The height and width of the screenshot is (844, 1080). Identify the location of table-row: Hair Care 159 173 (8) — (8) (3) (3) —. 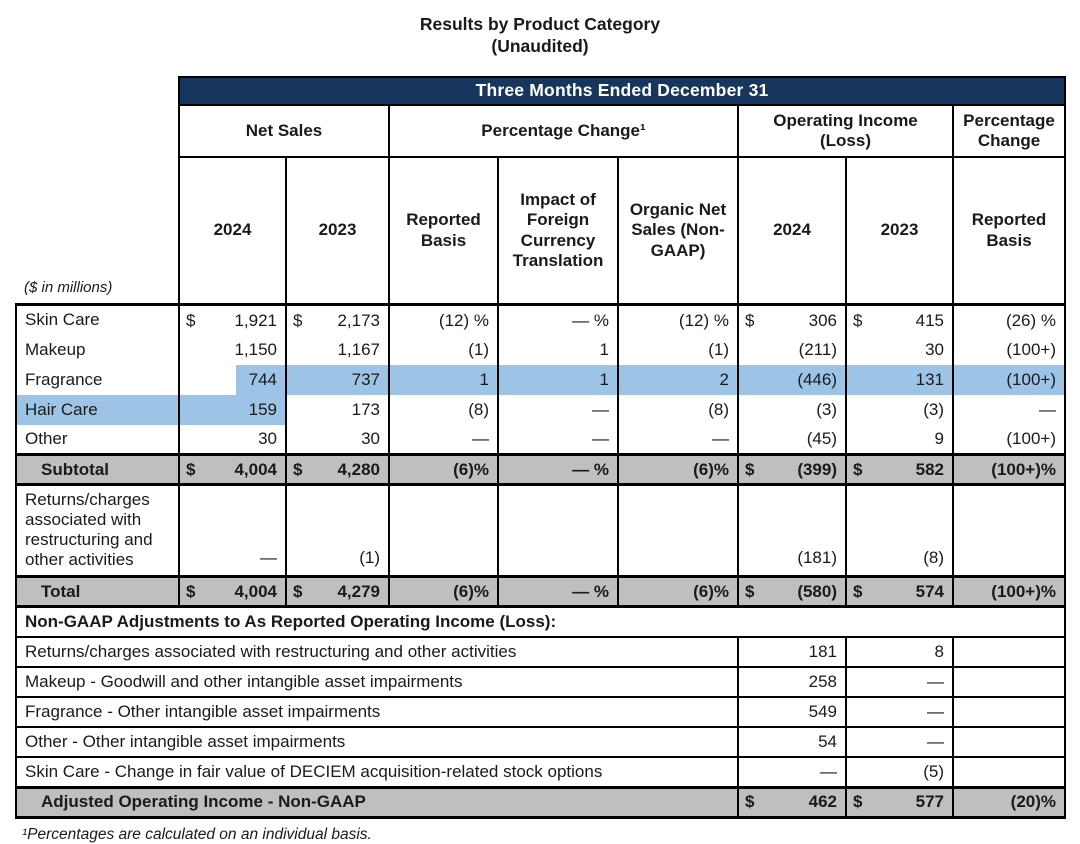
(541, 409).